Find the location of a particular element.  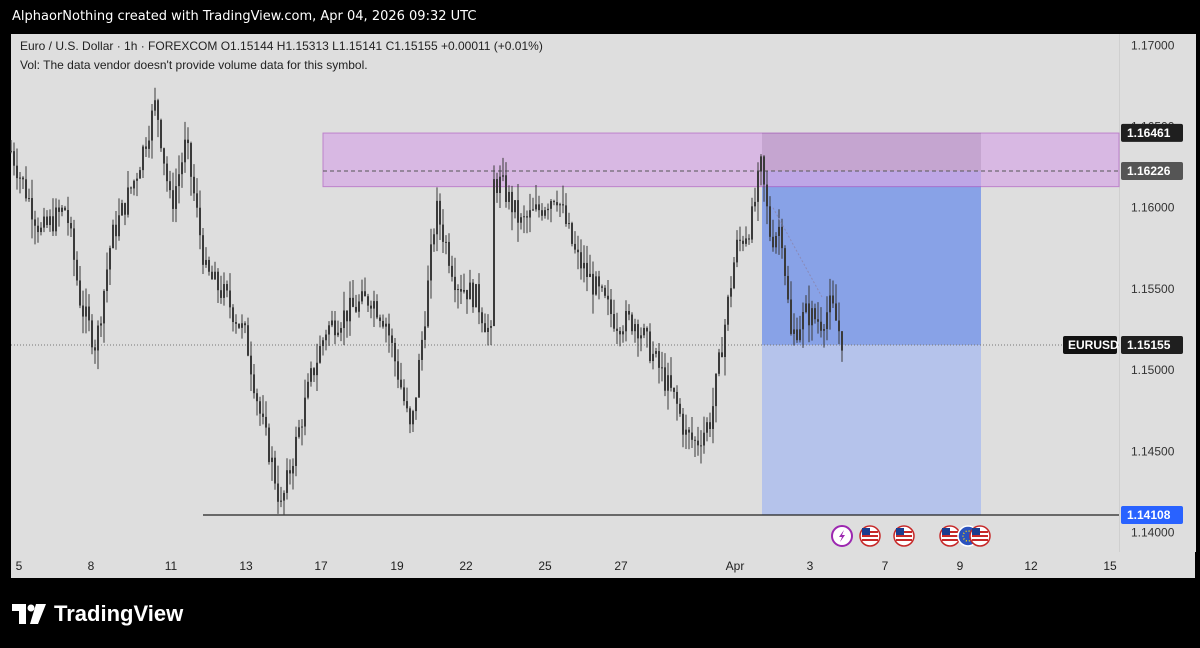

stop-price-tag-bg is located at coordinates (1152, 132).